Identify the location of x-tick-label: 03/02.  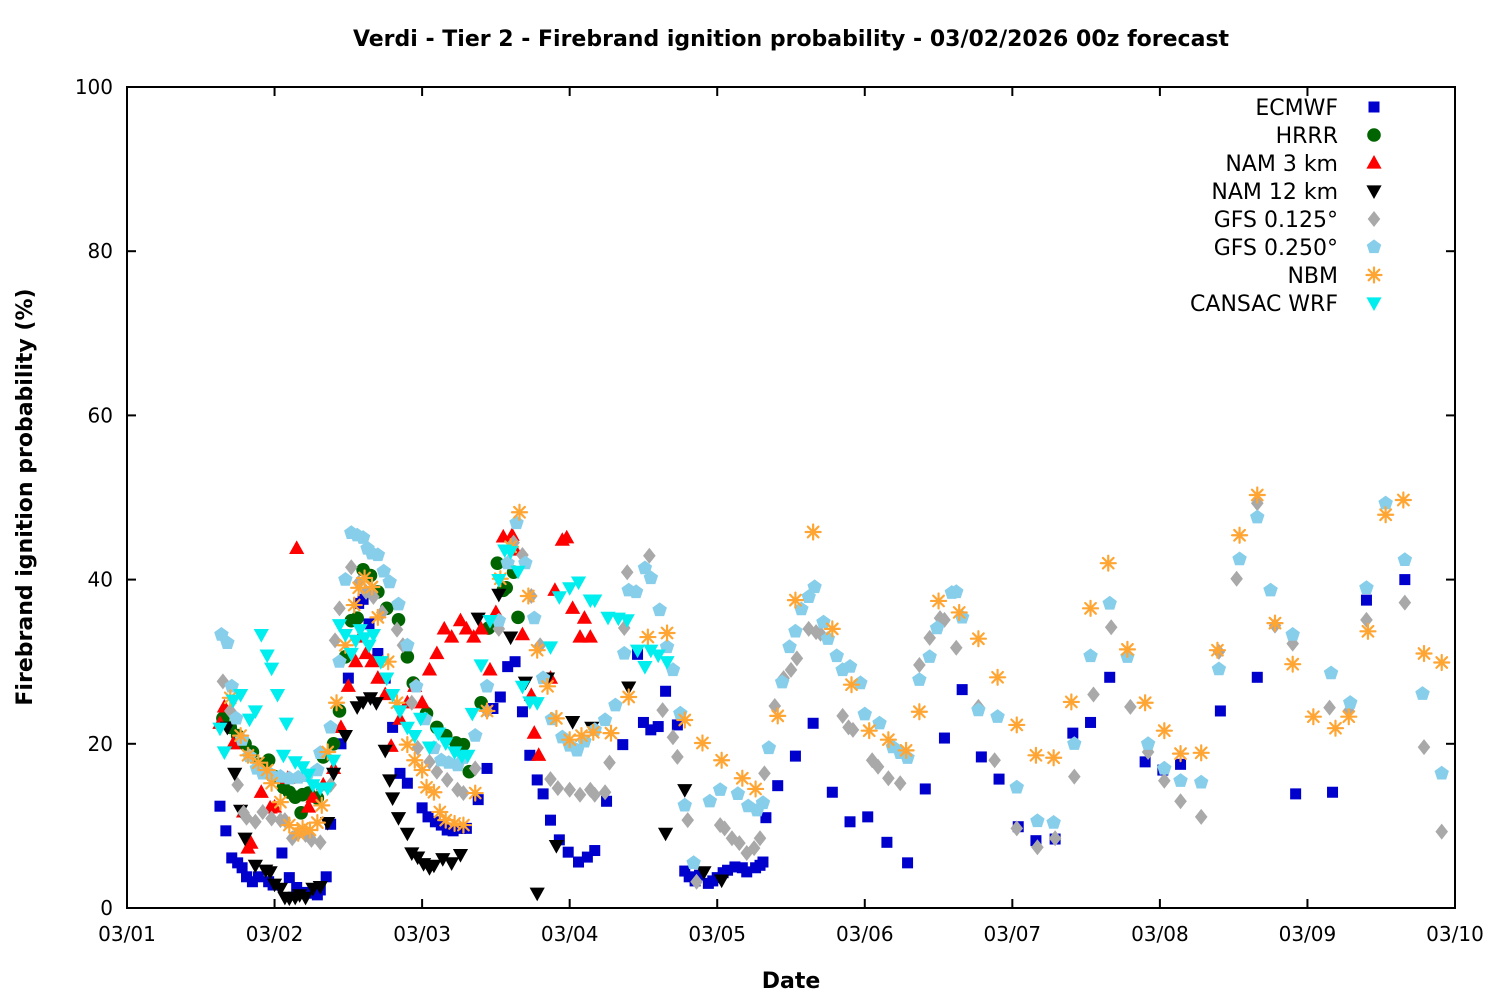
(275, 934).